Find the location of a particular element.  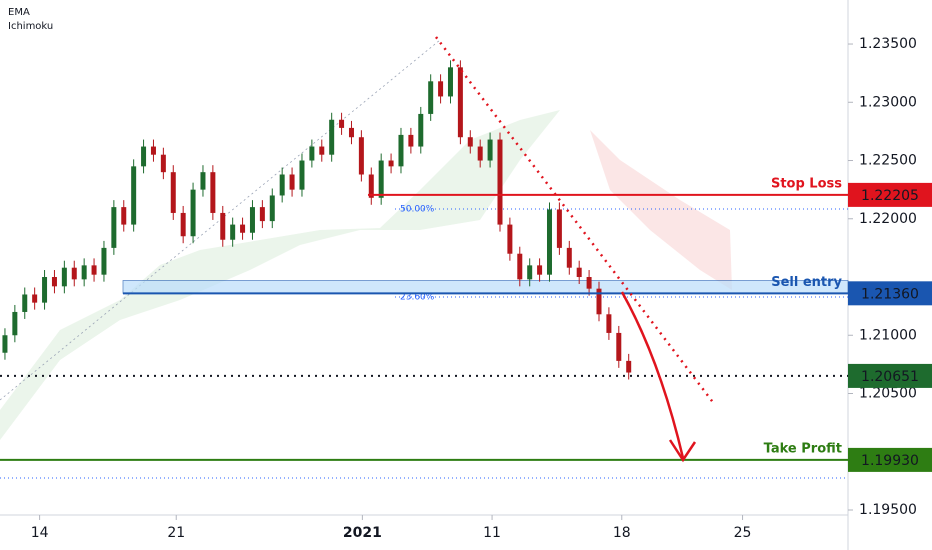

level-label: Take Profit is located at coordinates (803, 448).